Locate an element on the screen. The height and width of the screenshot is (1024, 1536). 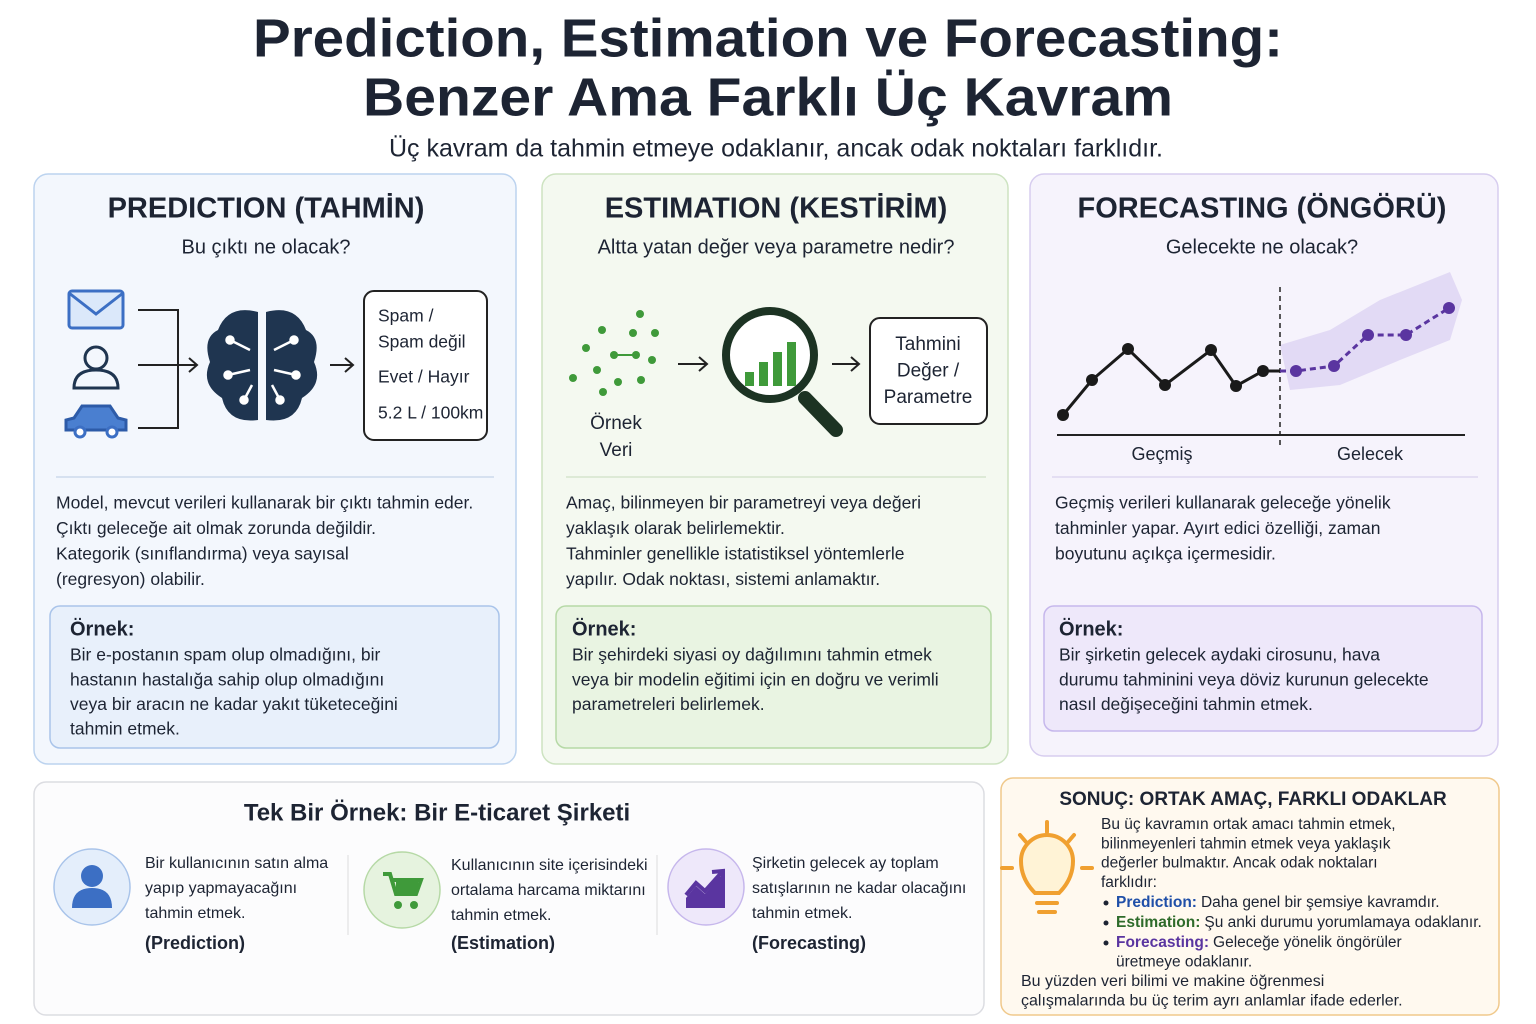
card-title: FORECASTING (ÖNGÖRÜ) is located at coordinates (1262, 208).